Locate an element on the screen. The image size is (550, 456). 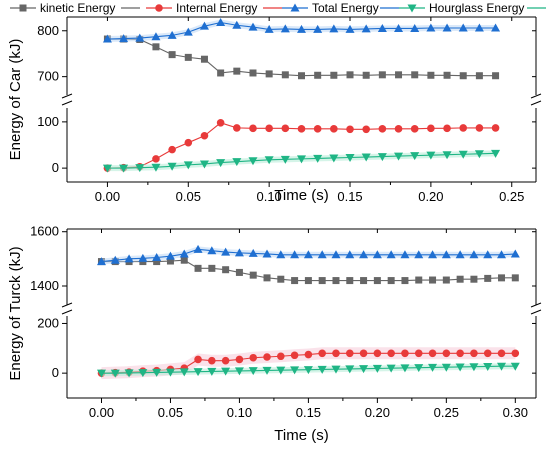
y-tick-label: 100 is located at coordinates (48, 121).